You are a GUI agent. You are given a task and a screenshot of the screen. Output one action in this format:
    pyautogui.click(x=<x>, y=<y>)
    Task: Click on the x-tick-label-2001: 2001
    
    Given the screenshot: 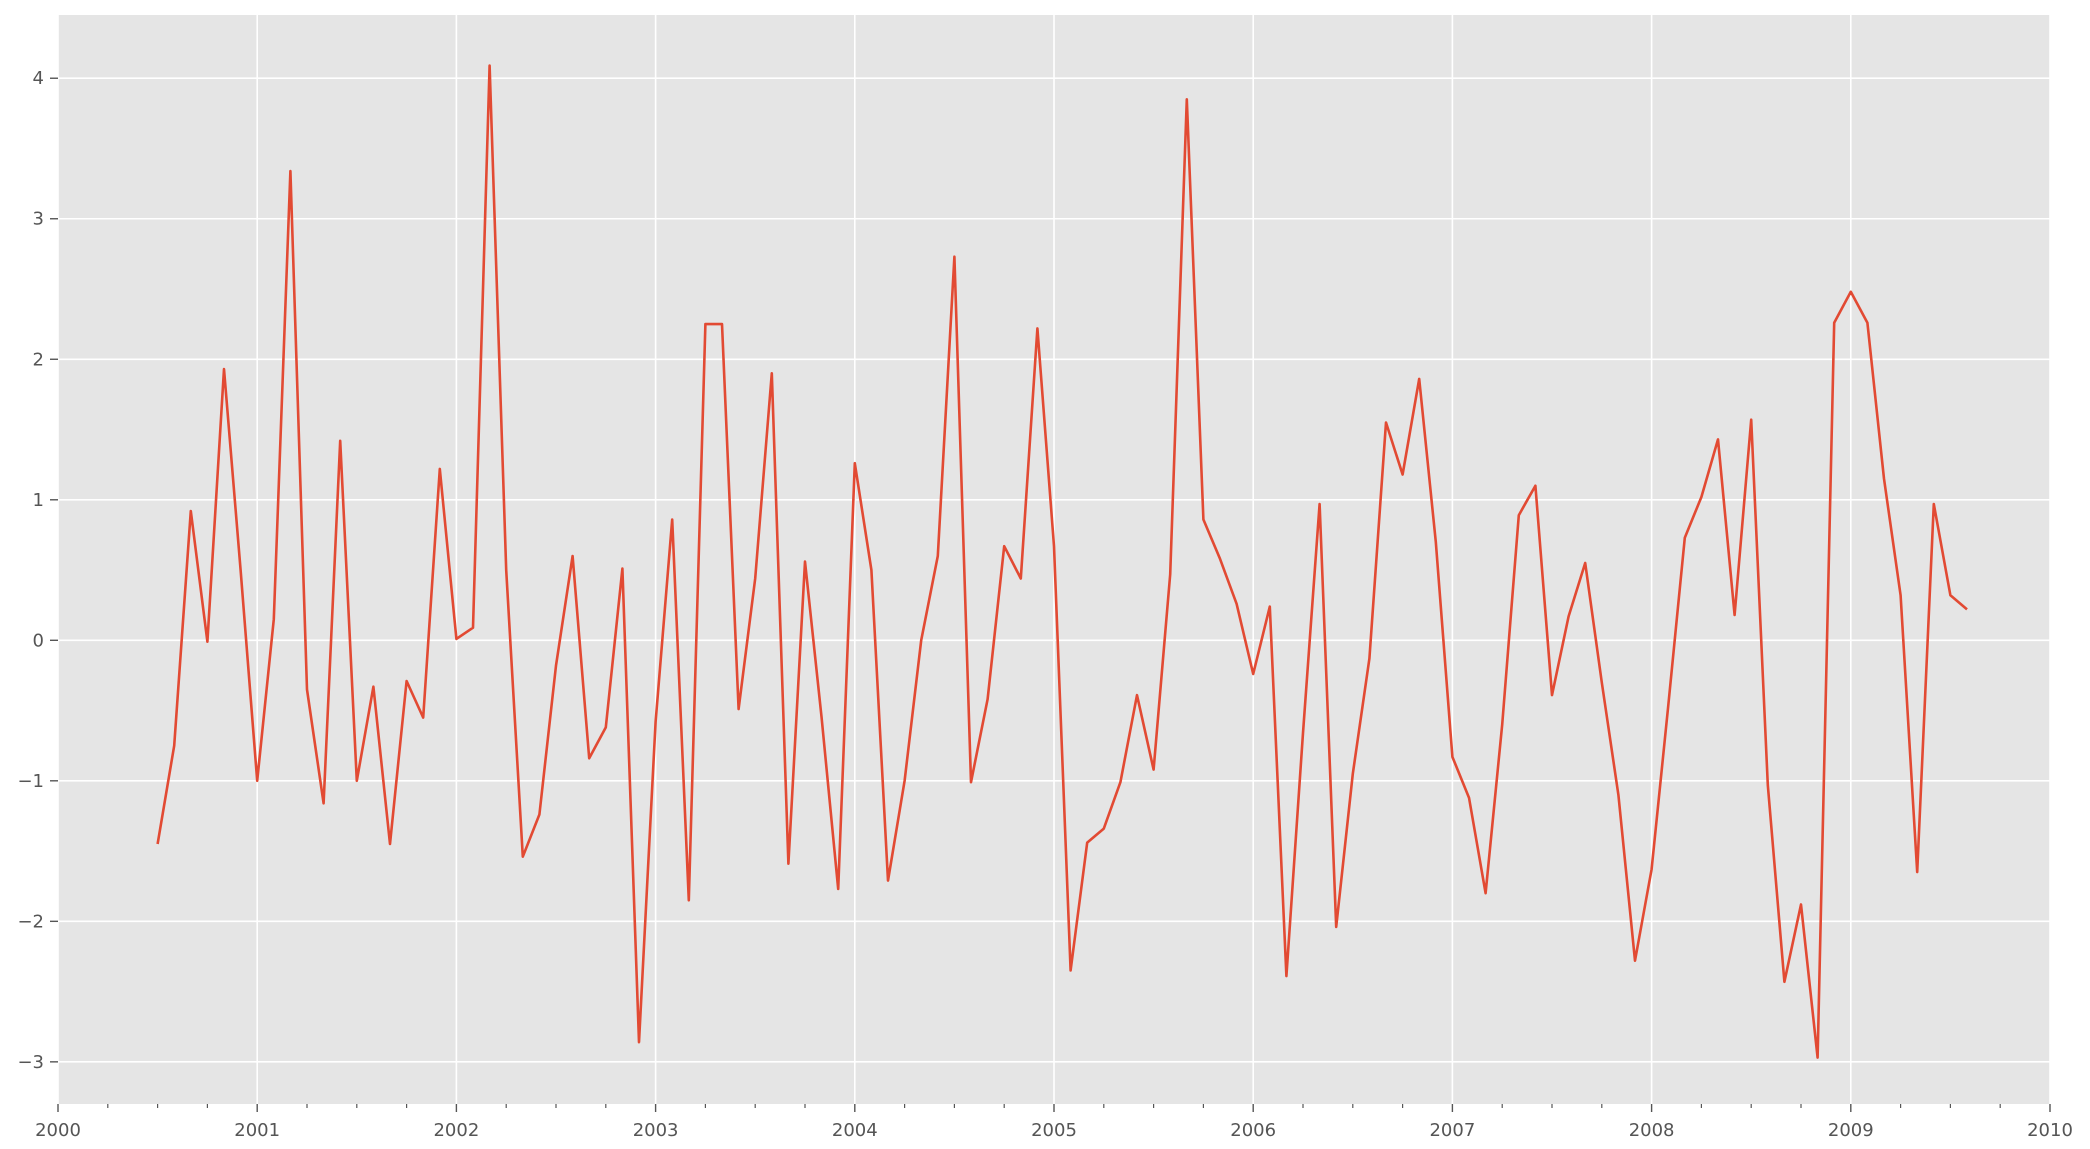 What is the action you would take?
    pyautogui.click(x=257, y=1130)
    